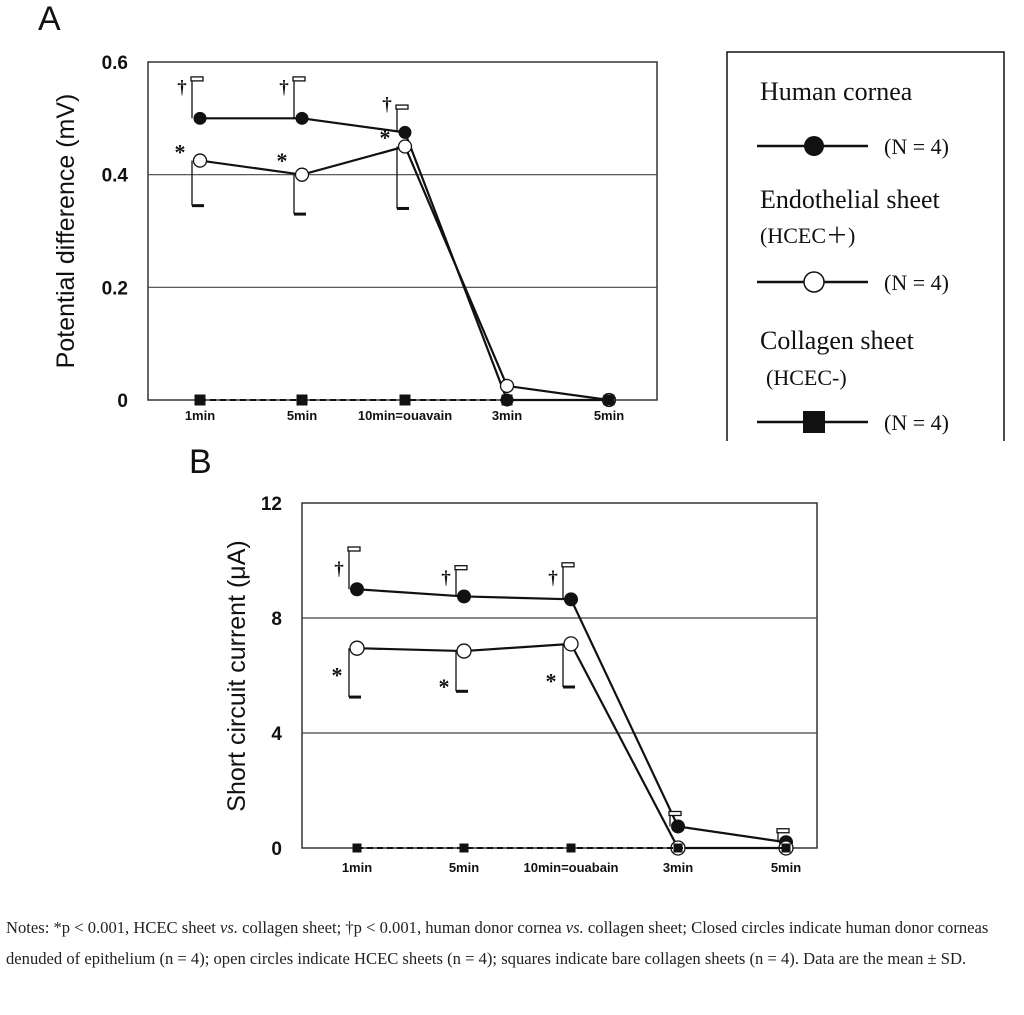  I want to click on panel-a-xtick-label: 1min, so click(200, 415).